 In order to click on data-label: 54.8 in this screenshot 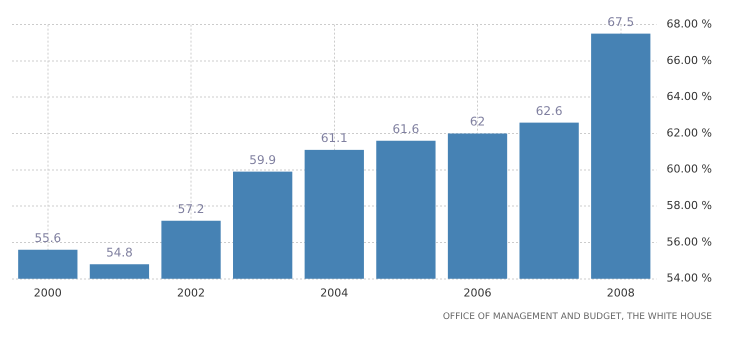, I will do `click(119, 252)`.